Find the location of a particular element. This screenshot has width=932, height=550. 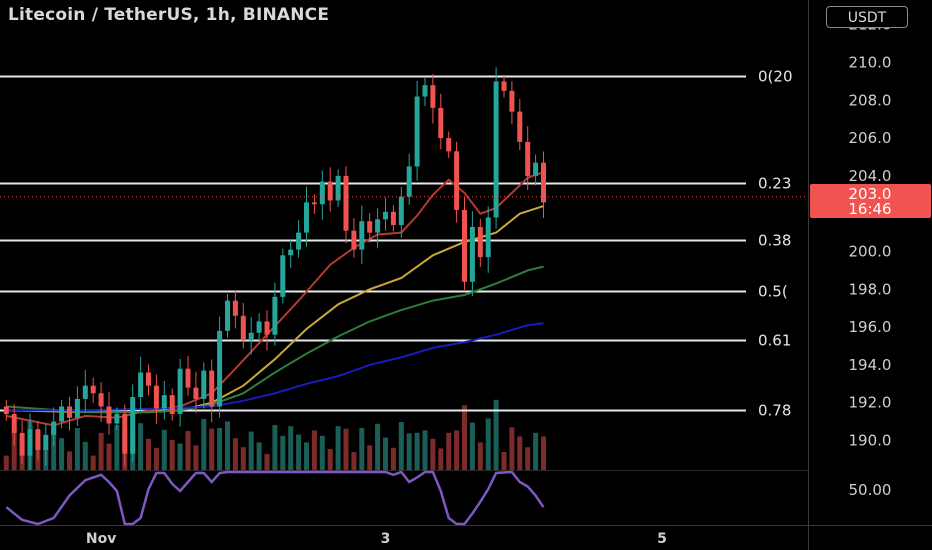

price-tick-label: 204.0 is located at coordinates (870, 176).